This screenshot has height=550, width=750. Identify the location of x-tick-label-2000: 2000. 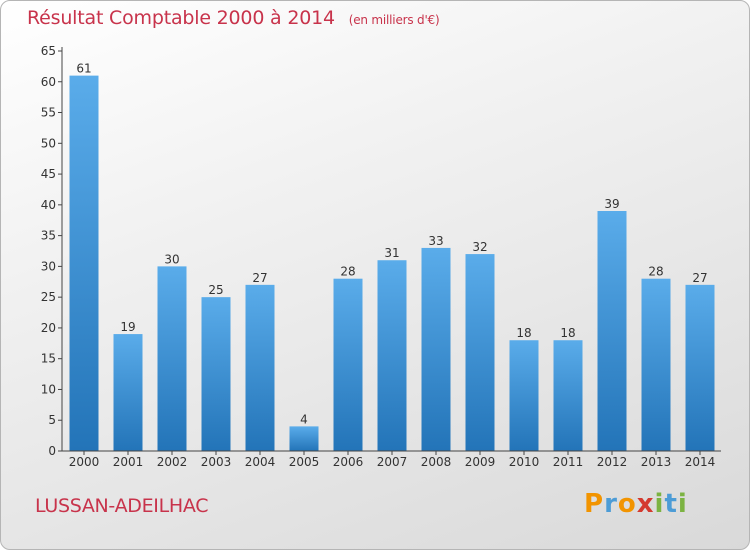
(84, 462).